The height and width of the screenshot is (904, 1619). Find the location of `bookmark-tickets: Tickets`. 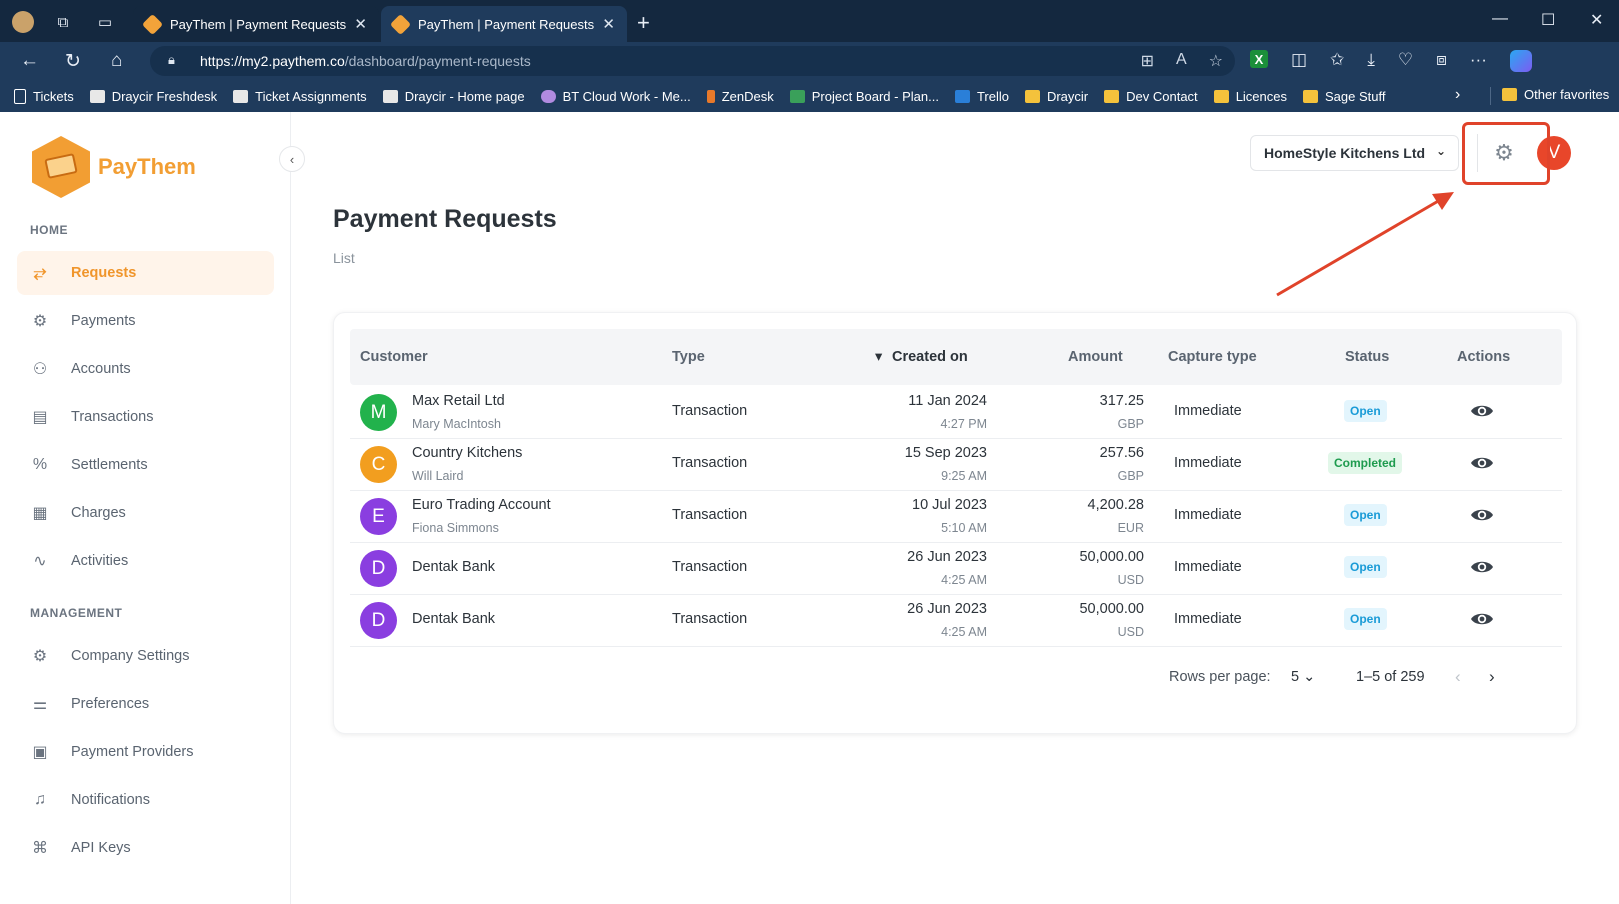

bookmark-tickets: Tickets is located at coordinates (44, 96).